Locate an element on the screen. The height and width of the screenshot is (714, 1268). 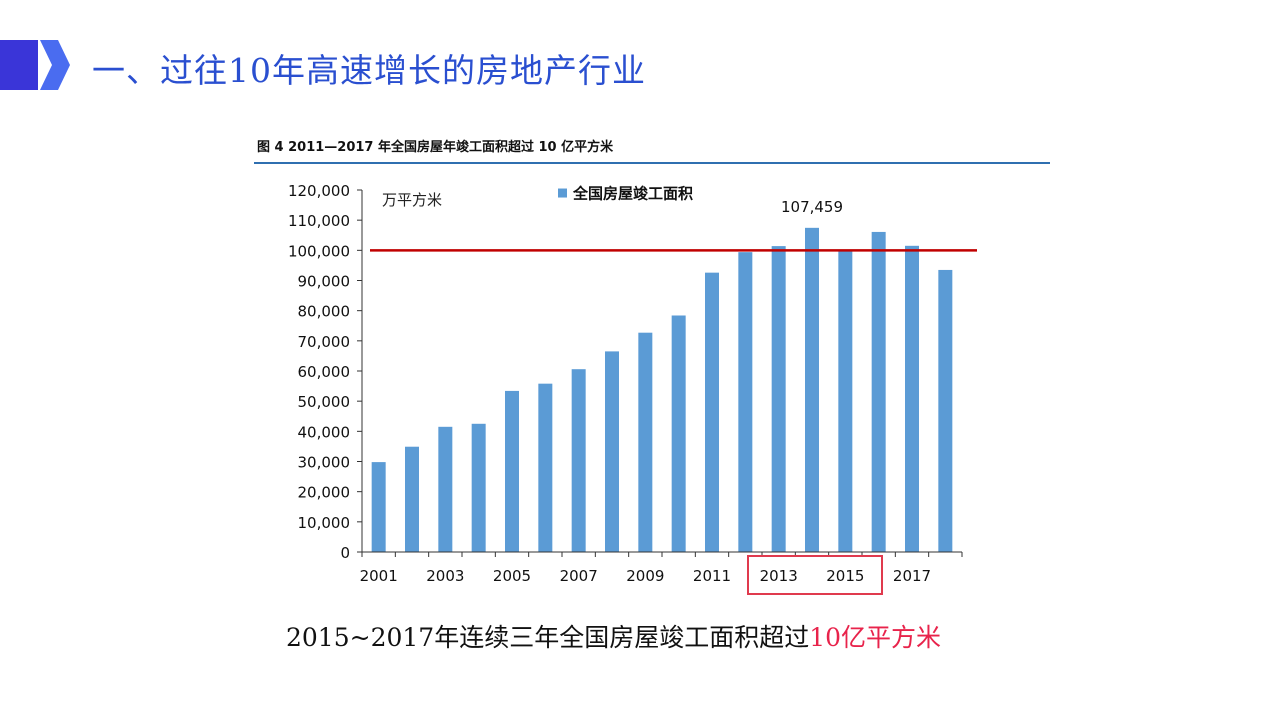
bar-2001 is located at coordinates (378, 507).